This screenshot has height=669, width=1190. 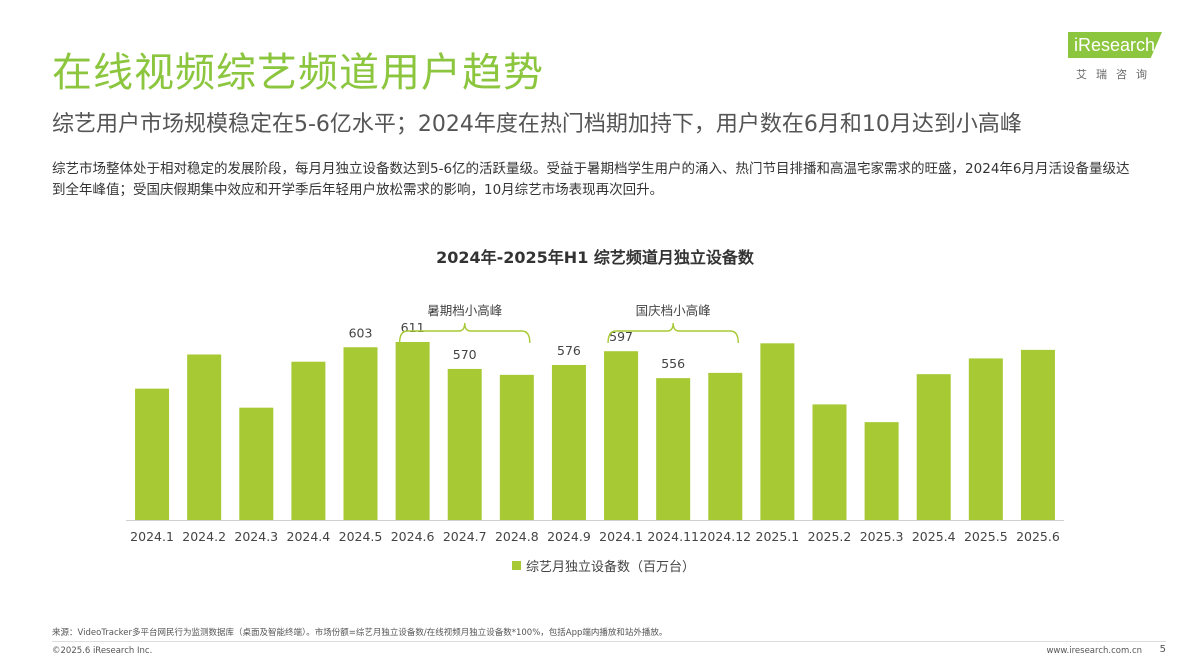 What do you see at coordinates (778, 536) in the screenshot?
I see `x-tick-label: 2025.1` at bounding box center [778, 536].